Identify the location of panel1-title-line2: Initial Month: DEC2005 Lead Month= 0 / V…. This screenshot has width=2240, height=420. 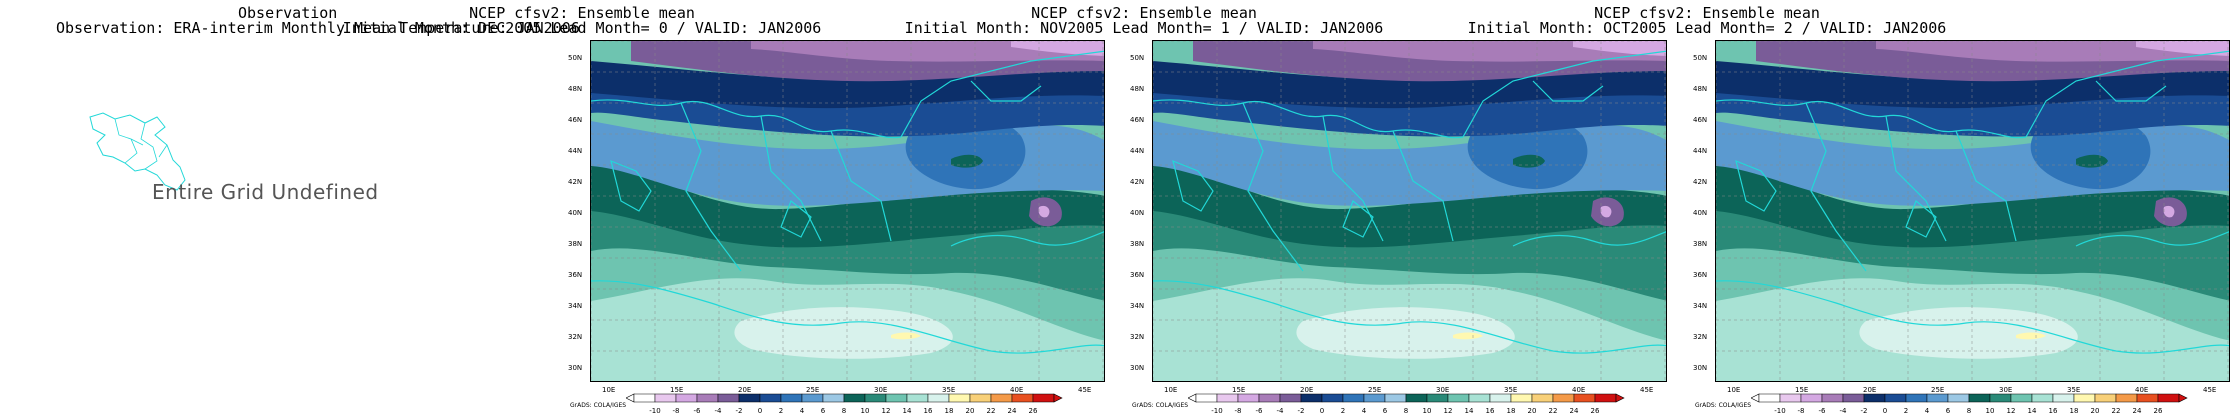
(582, 28).